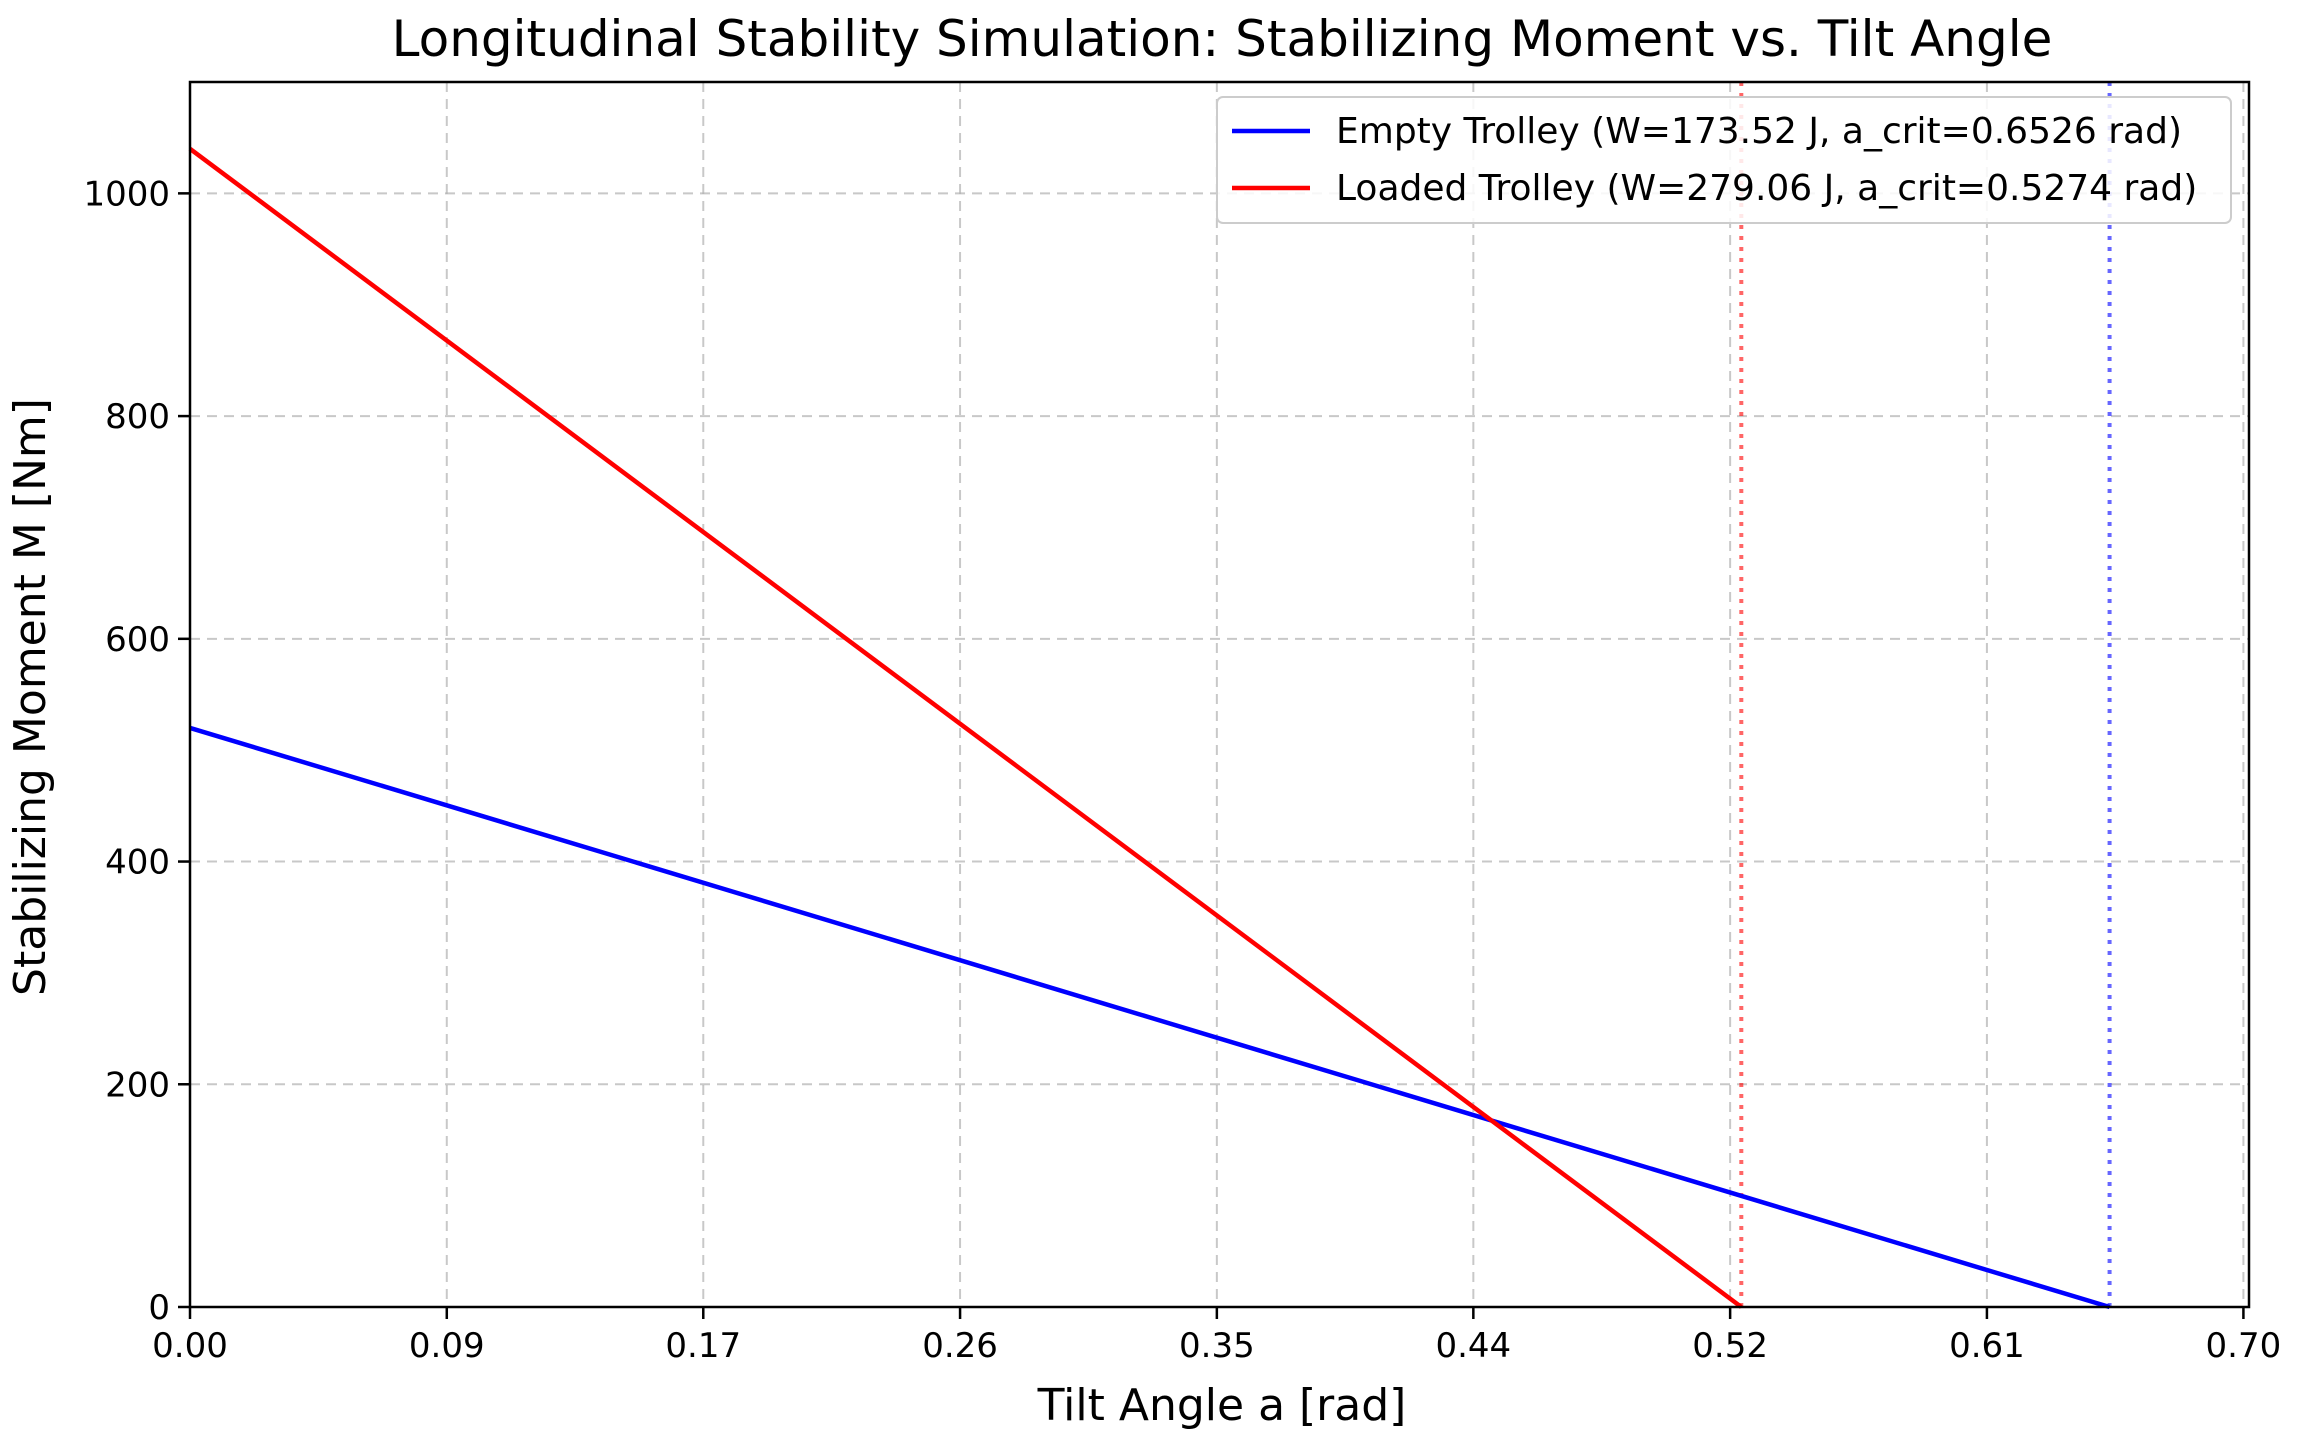  I want to click on y-tick-label: 200, so click(137, 1085).